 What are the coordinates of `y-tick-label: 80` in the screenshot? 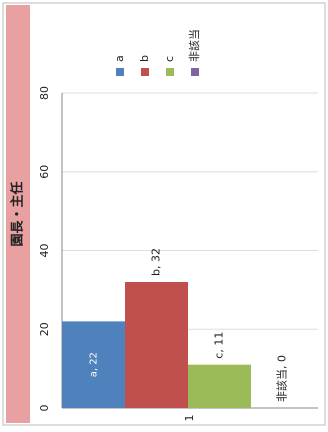 It's located at (44, 93).